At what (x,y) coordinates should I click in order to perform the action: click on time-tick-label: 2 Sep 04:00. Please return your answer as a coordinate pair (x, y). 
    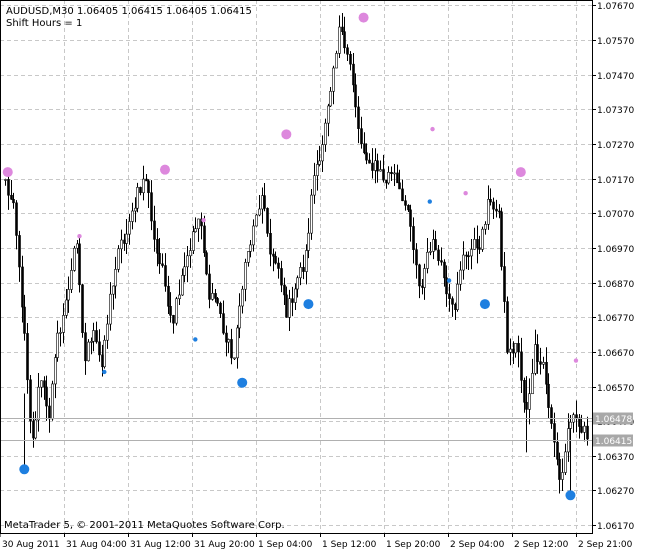
    Looking at the image, I should click on (477, 545).